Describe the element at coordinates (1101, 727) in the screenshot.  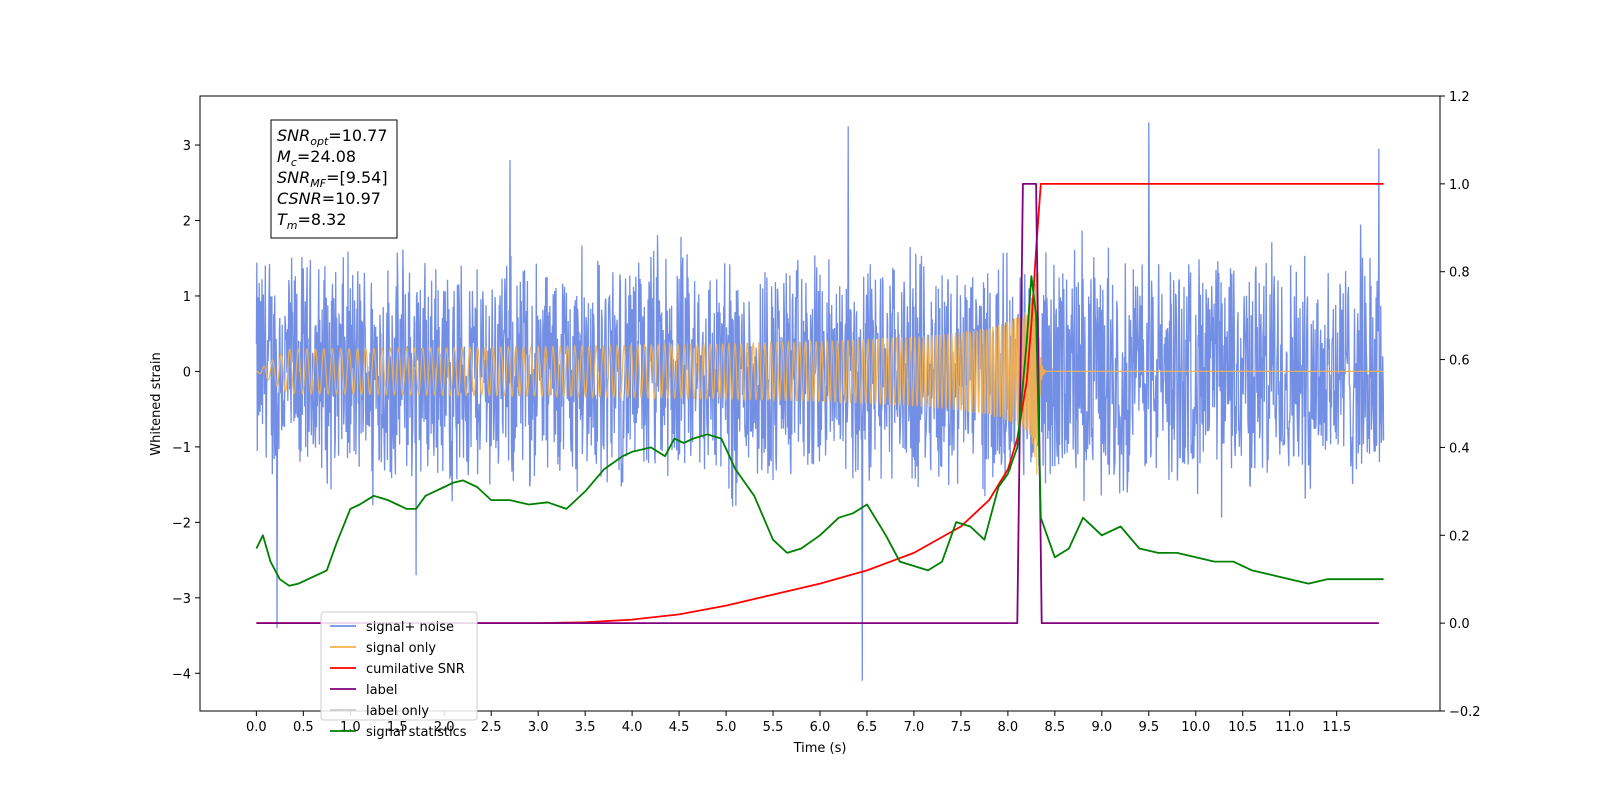
I see `x-tick-label: 9.0` at that location.